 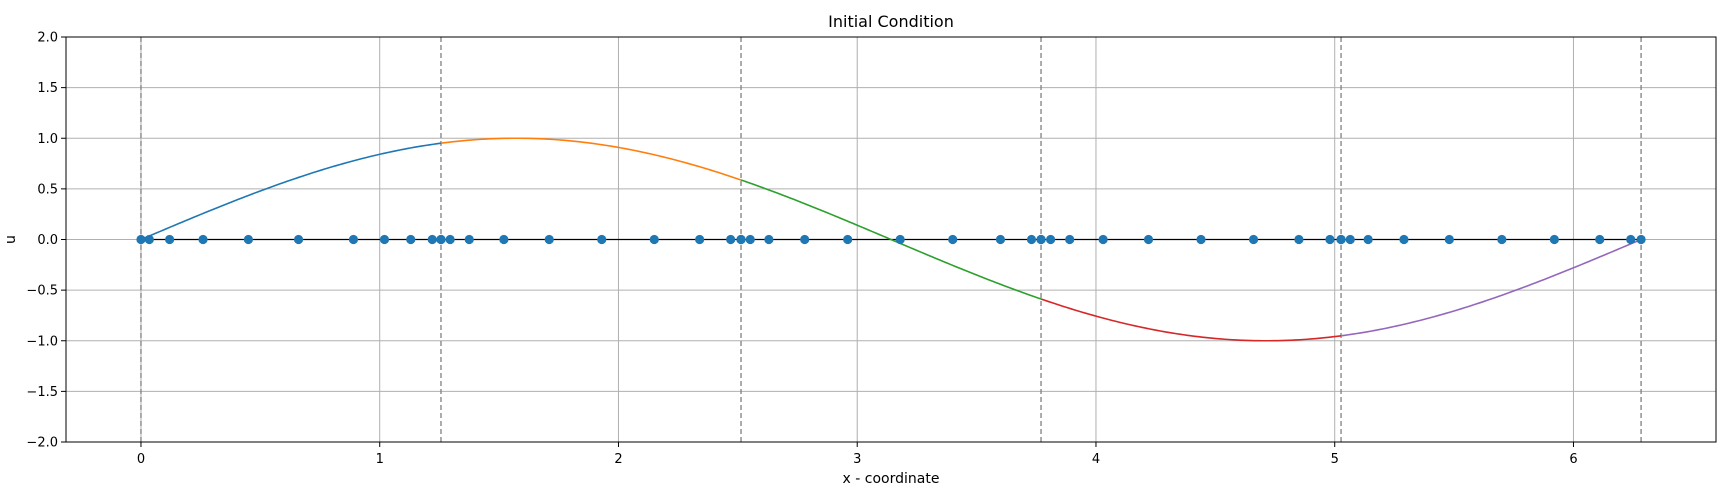 What do you see at coordinates (141, 459) in the screenshot?
I see `x-tick-label: 0` at bounding box center [141, 459].